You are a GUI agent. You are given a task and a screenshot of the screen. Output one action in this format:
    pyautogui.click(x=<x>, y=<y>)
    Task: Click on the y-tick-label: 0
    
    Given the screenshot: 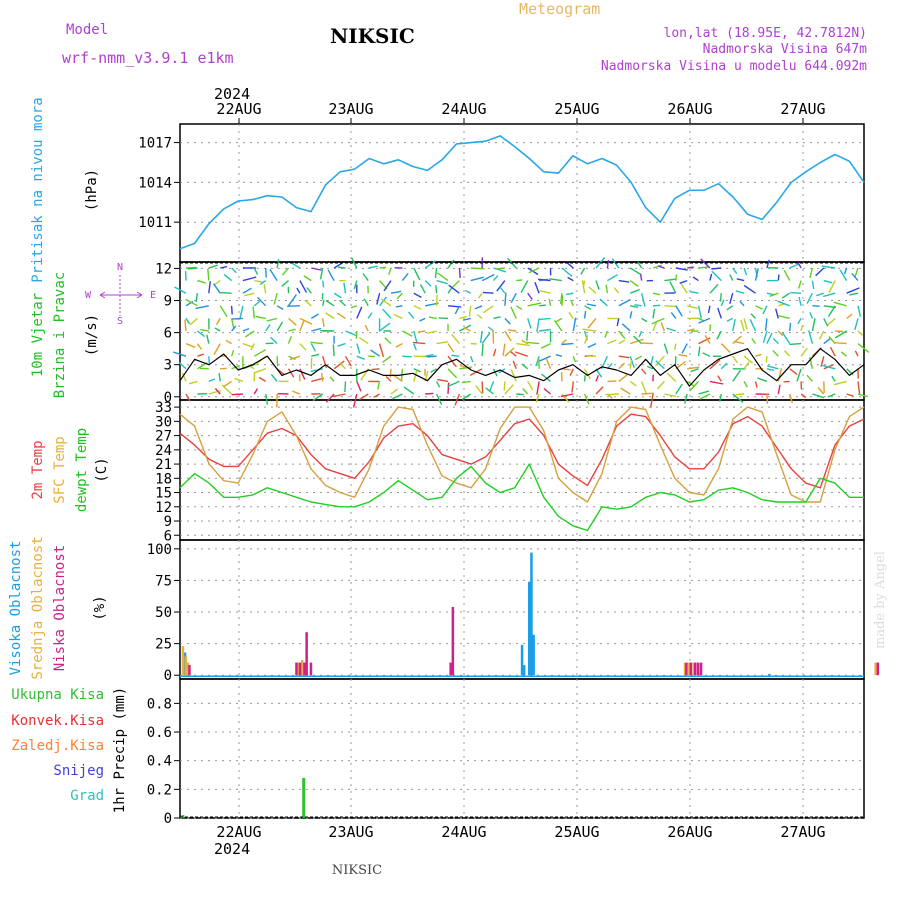 What is the action you would take?
    pyautogui.click(x=168, y=676)
    